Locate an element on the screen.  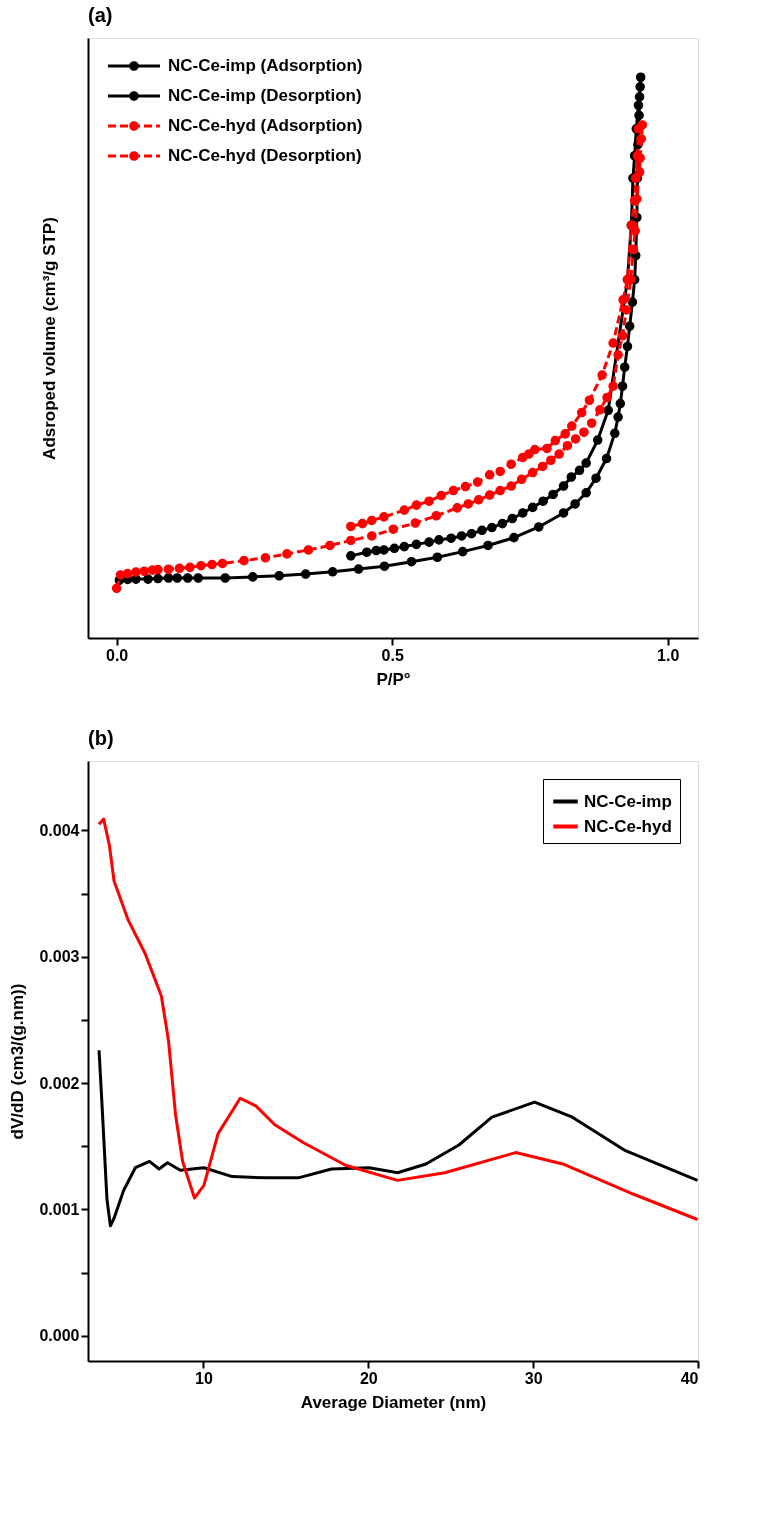
legend-label: NC-Ce-imp (Adsorption) is located at coordinates (265, 65).